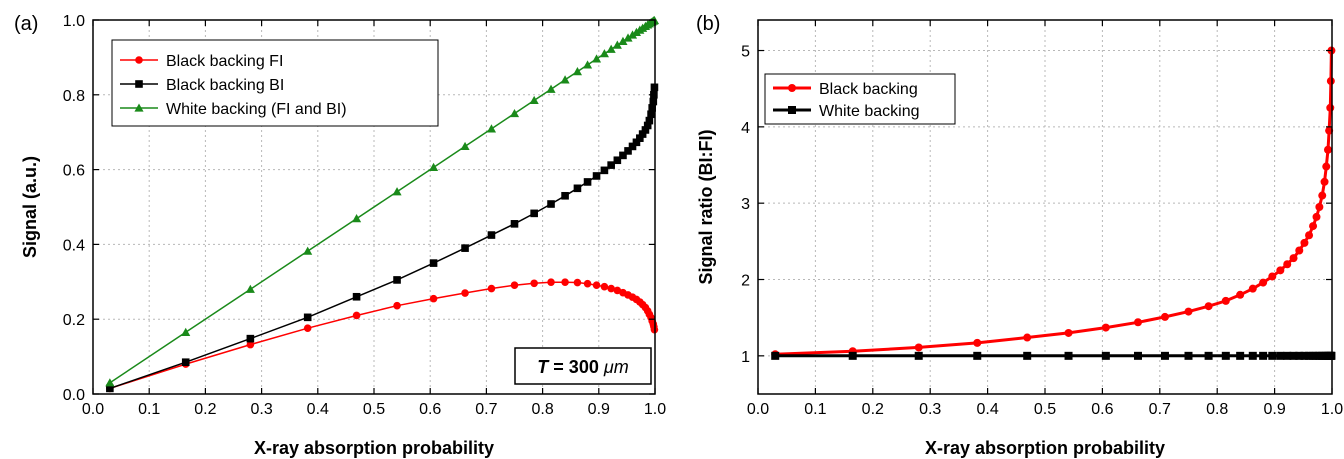 The image size is (1344, 459). What do you see at coordinates (202, 85) in the screenshot?
I see `legend-entry: Black backing BI` at bounding box center [202, 85].